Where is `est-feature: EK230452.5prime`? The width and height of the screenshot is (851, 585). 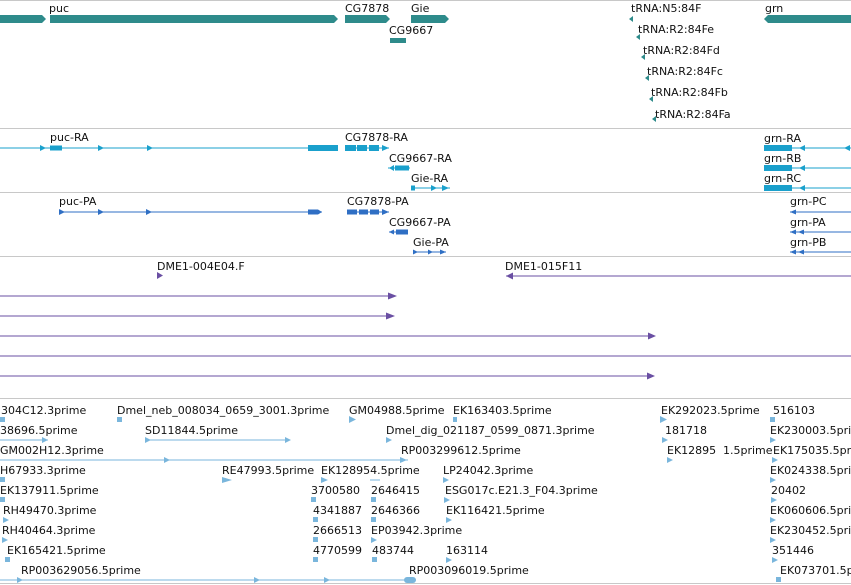 est-feature: EK230452.5prime is located at coordinates (810, 533).